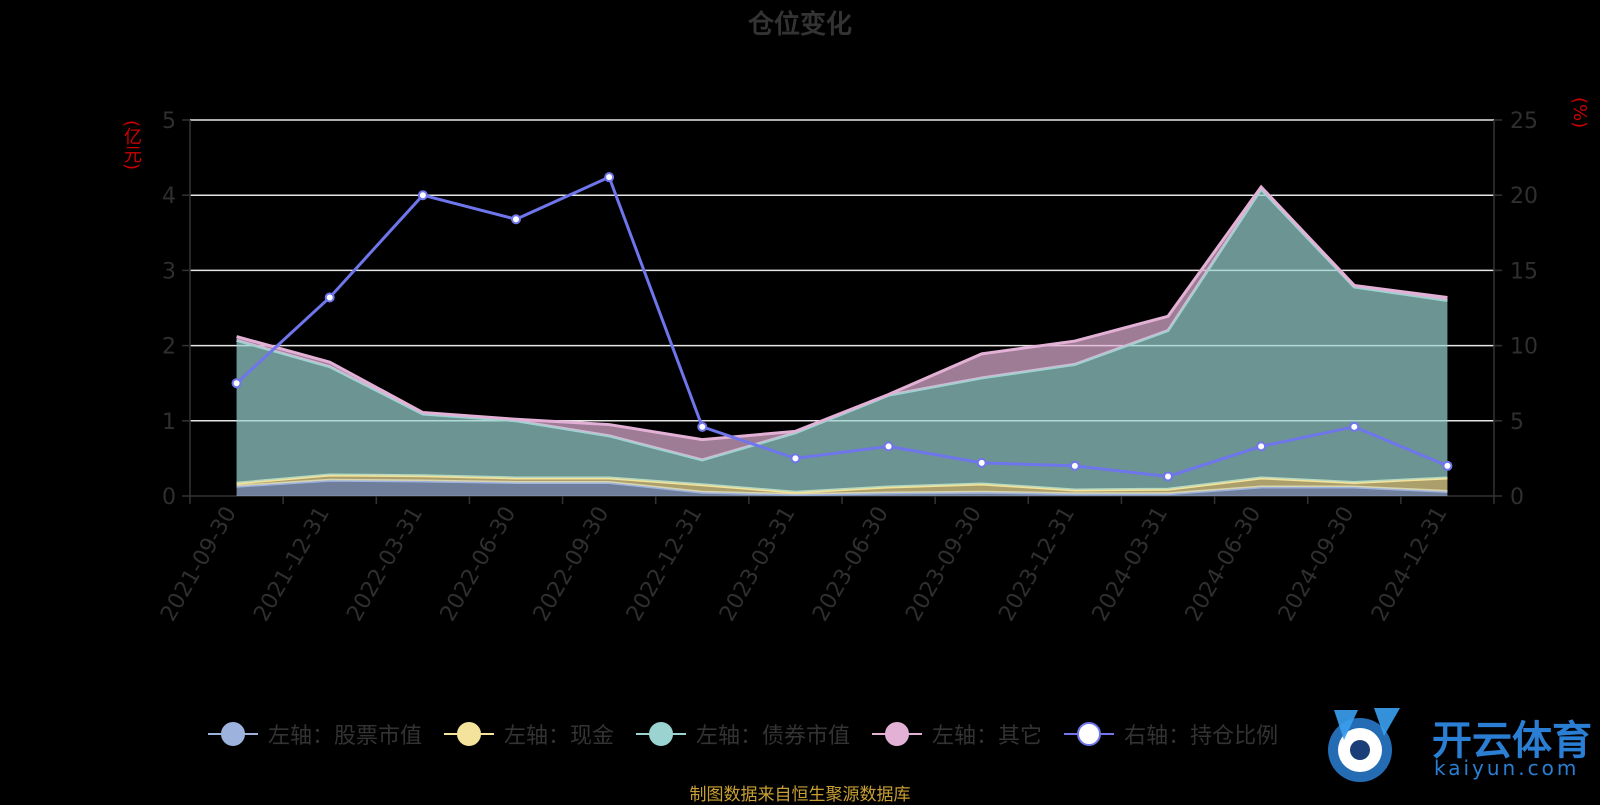 This screenshot has width=1600, height=805. I want to click on legend-item-stock: 左轴：股票市值, so click(315, 734).